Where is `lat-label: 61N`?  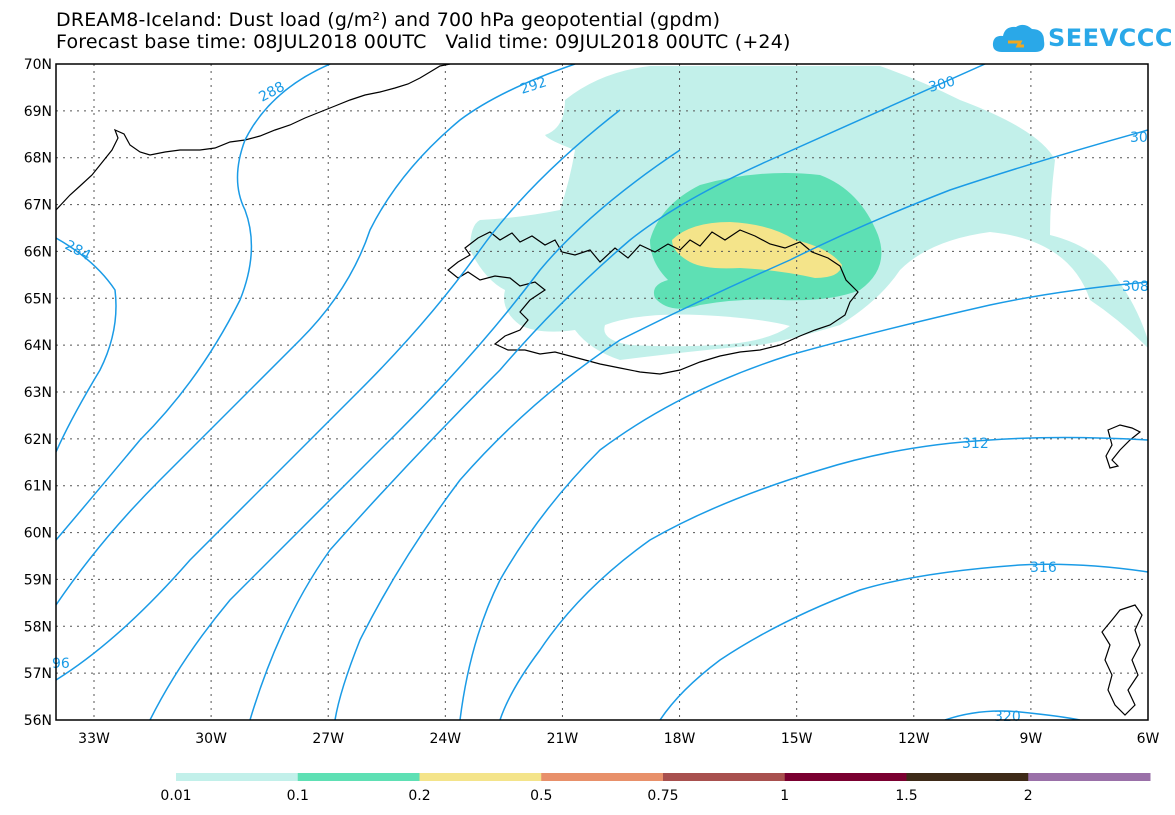 lat-label: 61N is located at coordinates (38, 487).